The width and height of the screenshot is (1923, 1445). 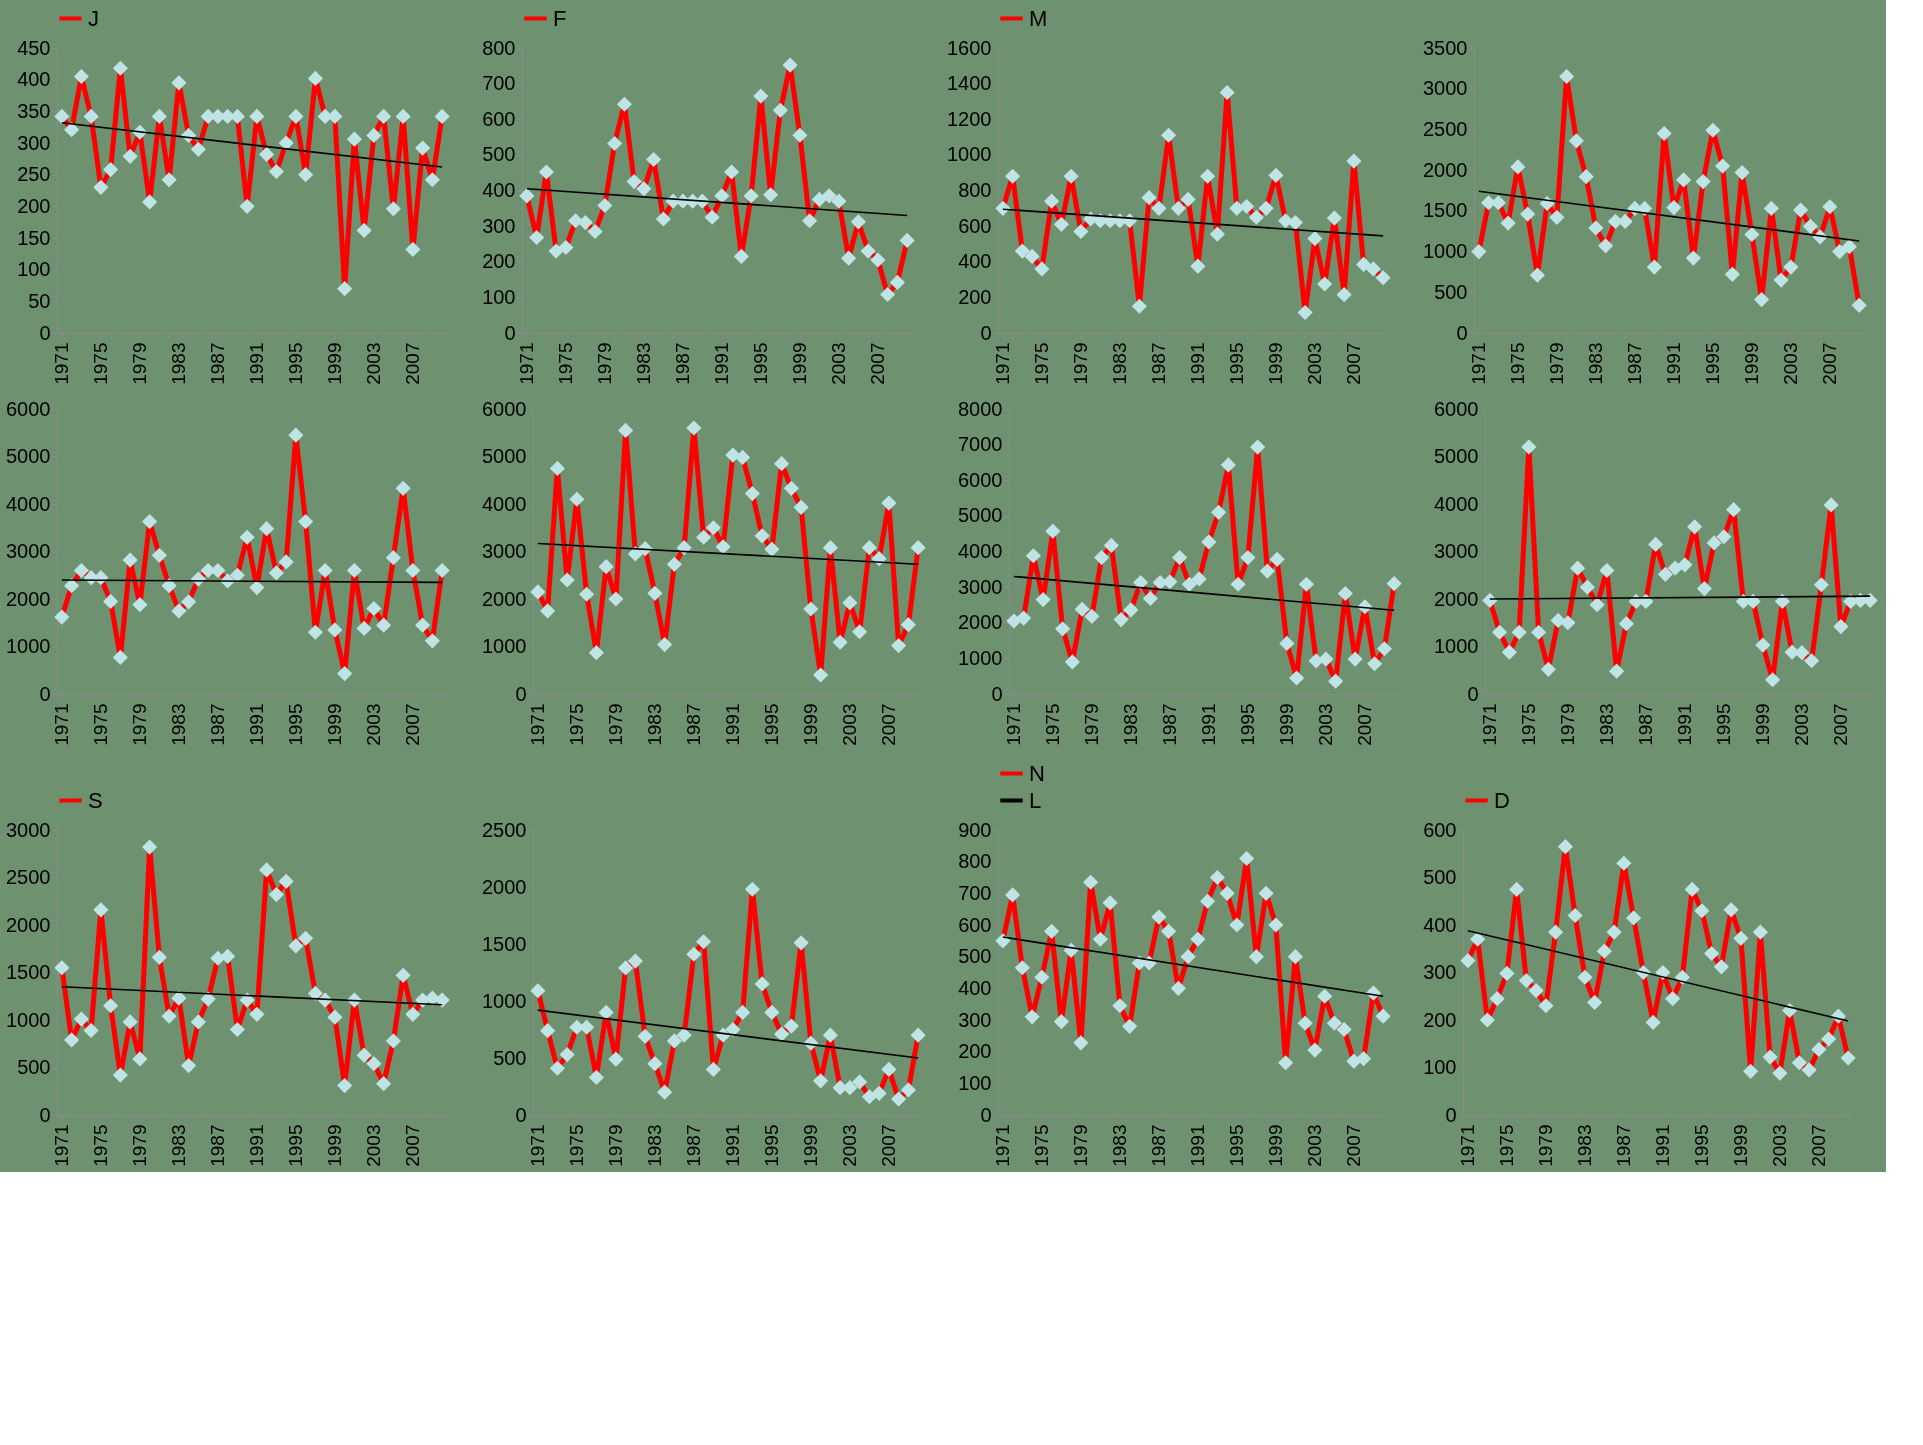 I want to click on y-tick-label: 8000, so click(x=980, y=408).